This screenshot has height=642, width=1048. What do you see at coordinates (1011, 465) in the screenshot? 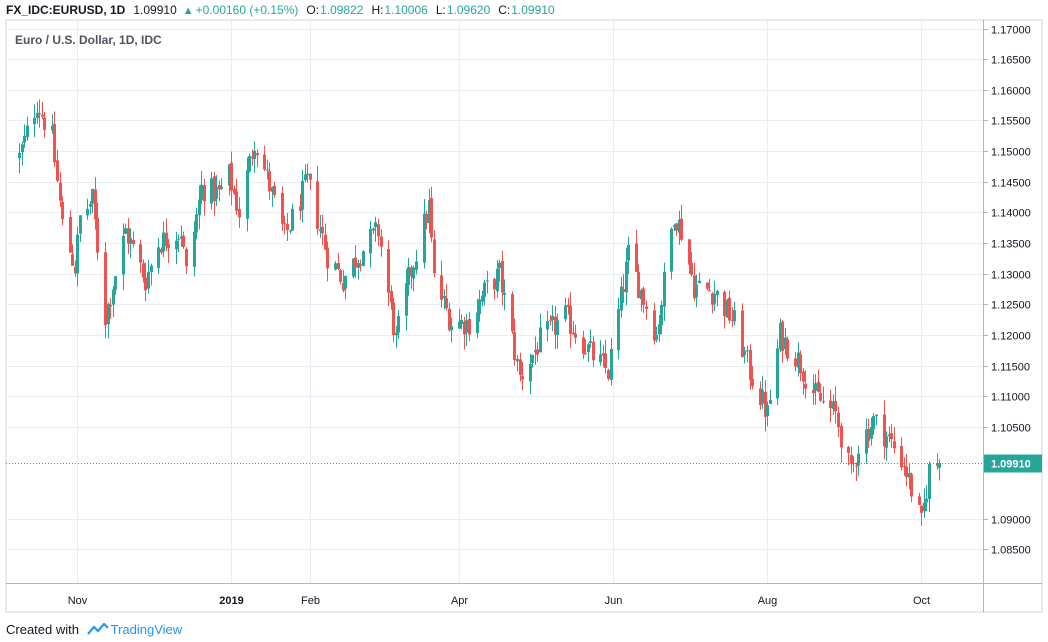
I see `last-price-label: 1.09910` at bounding box center [1011, 465].